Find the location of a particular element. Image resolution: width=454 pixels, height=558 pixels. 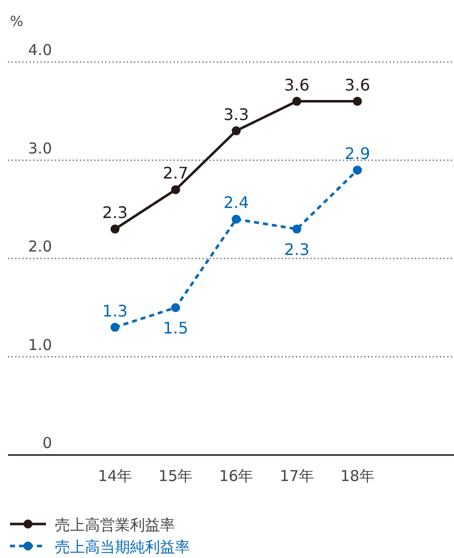

data-label: 1.3 is located at coordinates (115, 310).